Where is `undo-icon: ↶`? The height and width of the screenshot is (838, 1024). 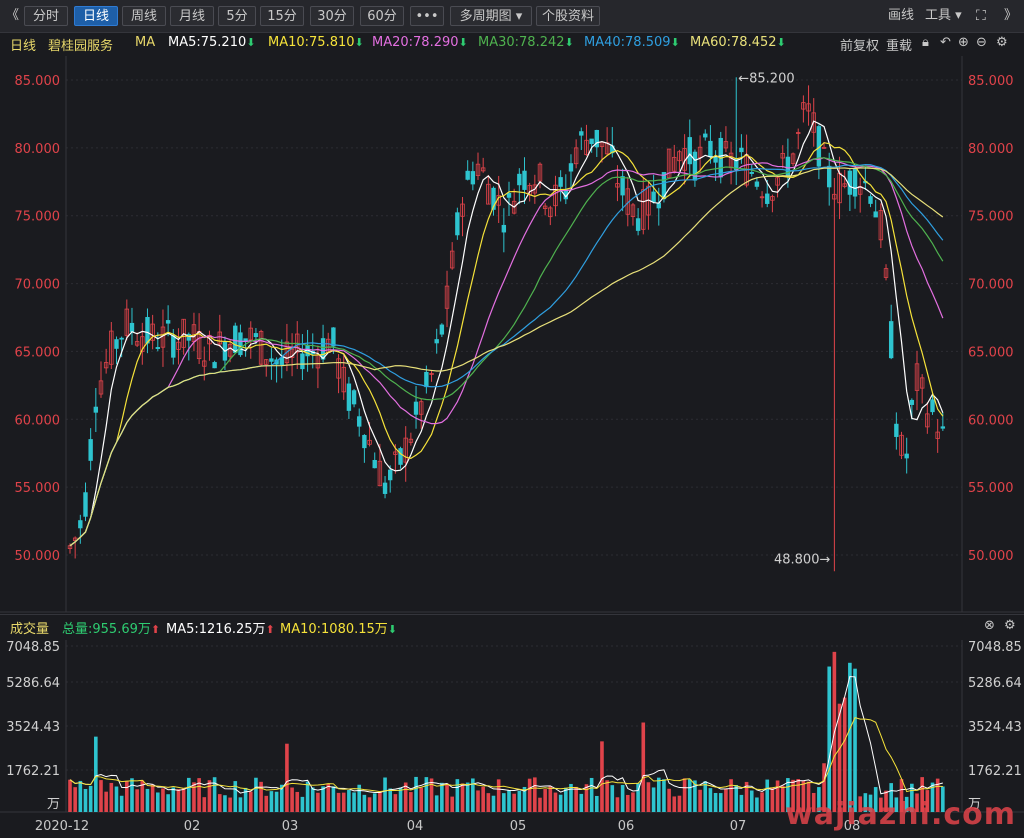
undo-icon: ↶ is located at coordinates (945, 42).